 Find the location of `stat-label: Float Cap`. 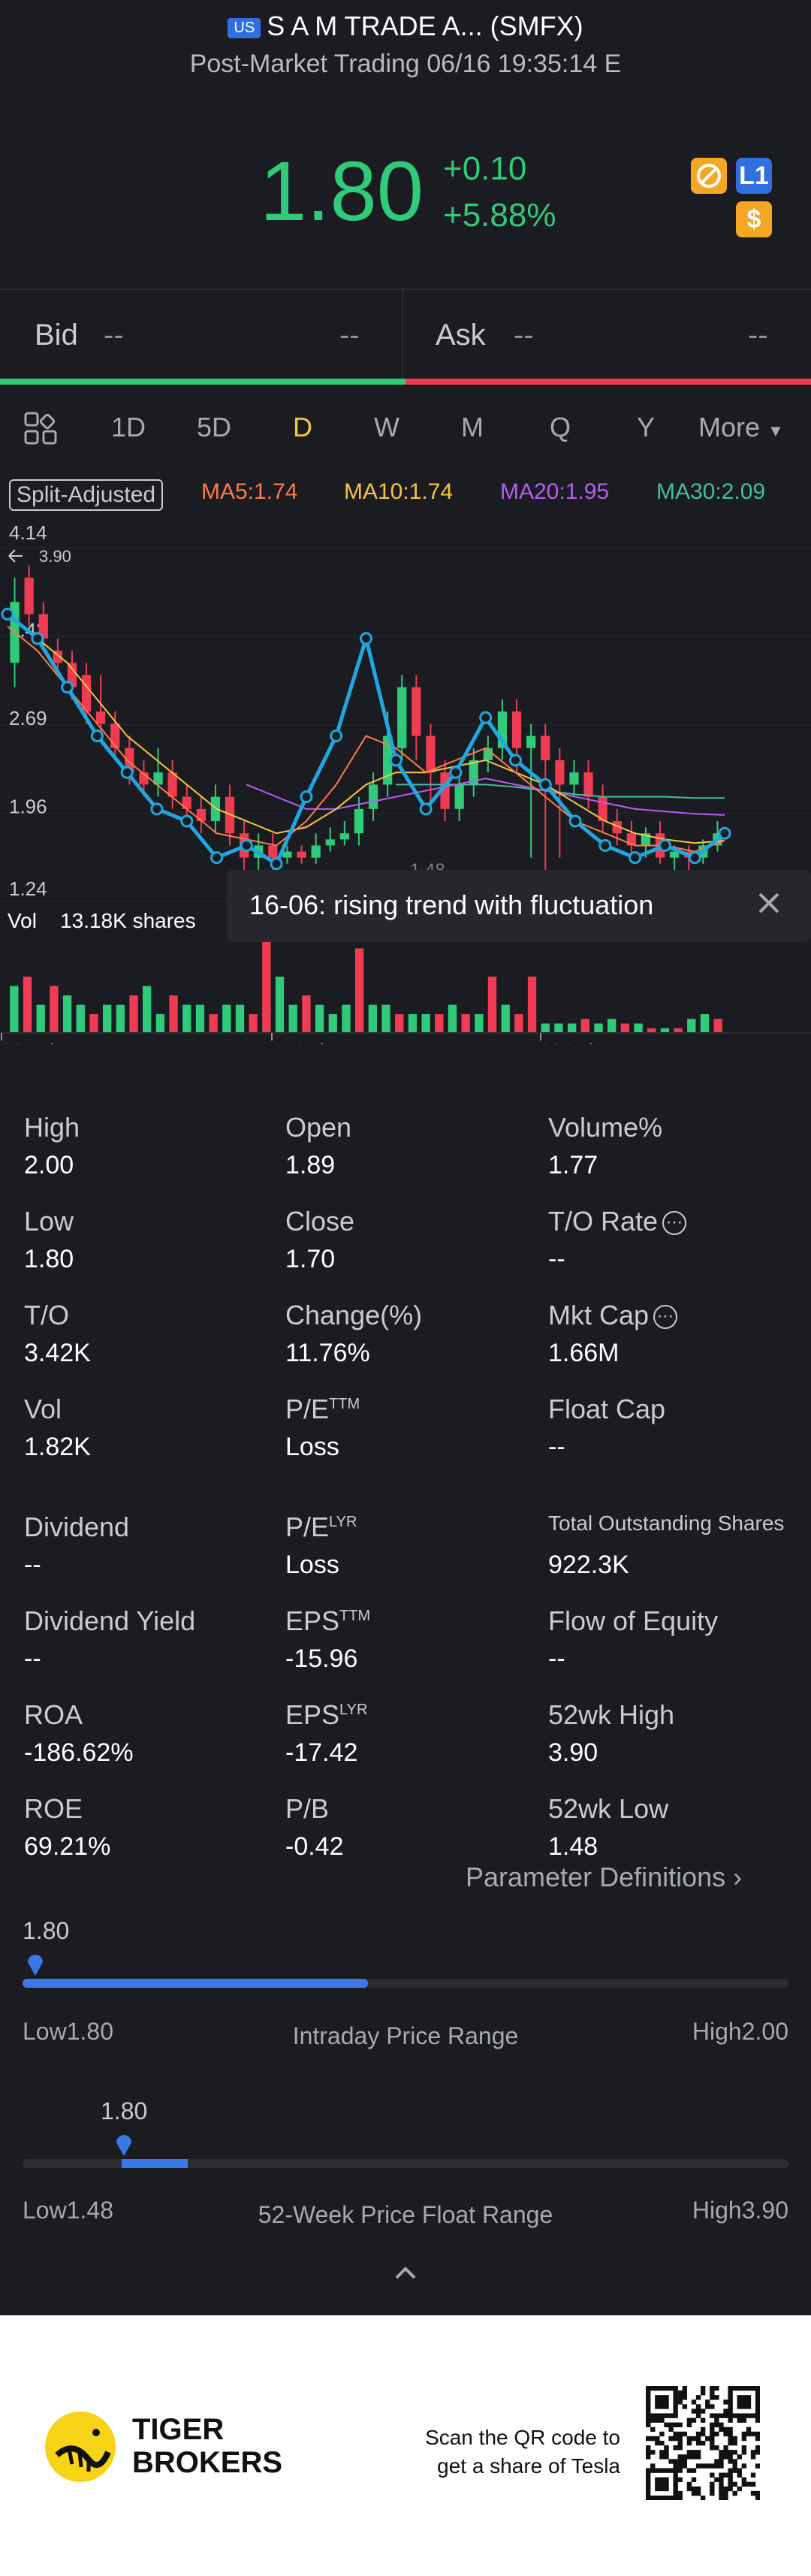

stat-label: Float Cap is located at coordinates (606, 1409).